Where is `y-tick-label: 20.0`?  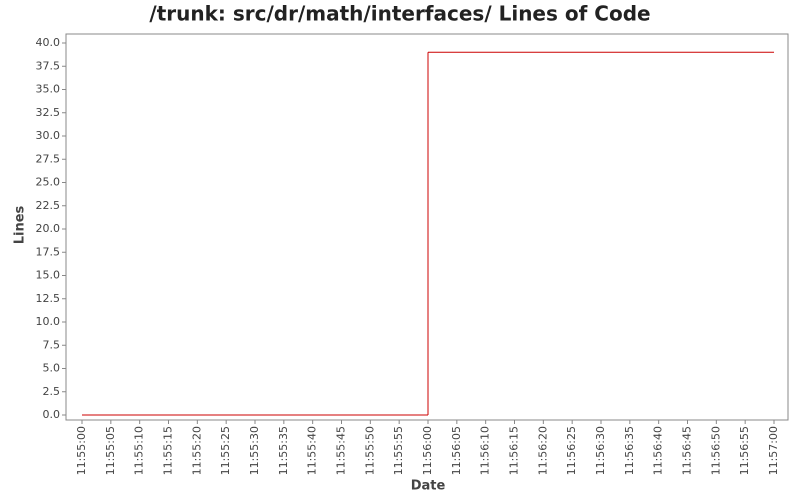
y-tick-label: 20.0 is located at coordinates (48, 228).